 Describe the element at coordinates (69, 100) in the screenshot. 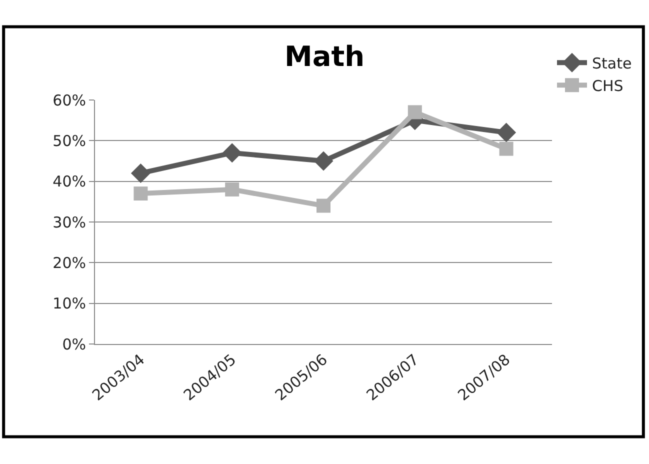

I see `y-tick-label: 60%` at that location.